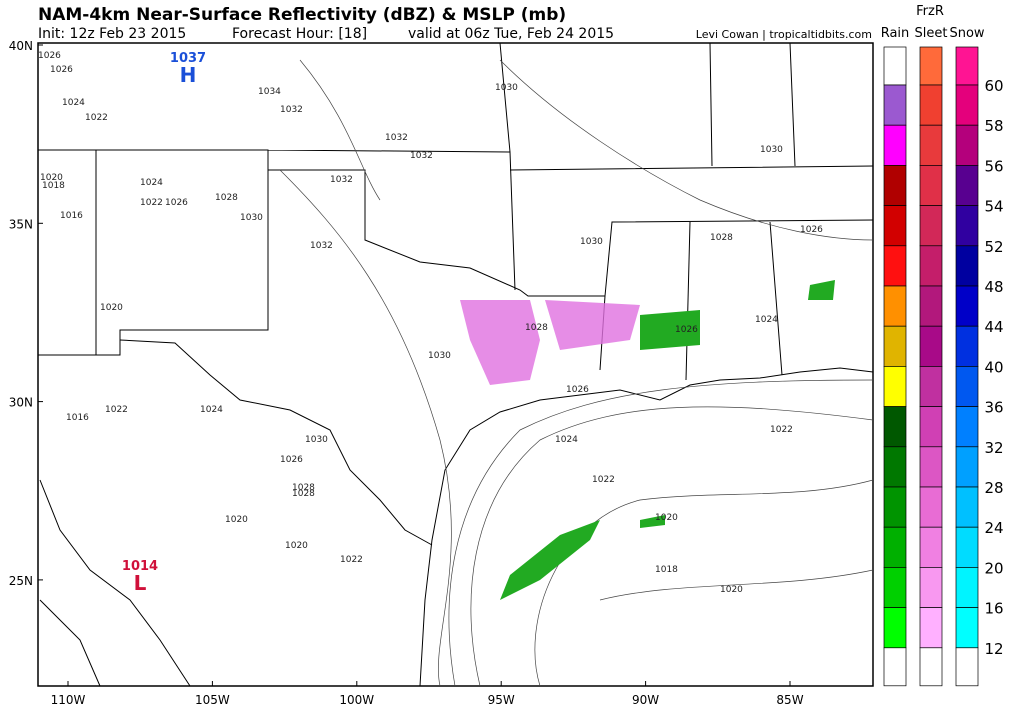  Describe the element at coordinates (930, 11) in the screenshot. I see `legend-header: FrzR` at that location.